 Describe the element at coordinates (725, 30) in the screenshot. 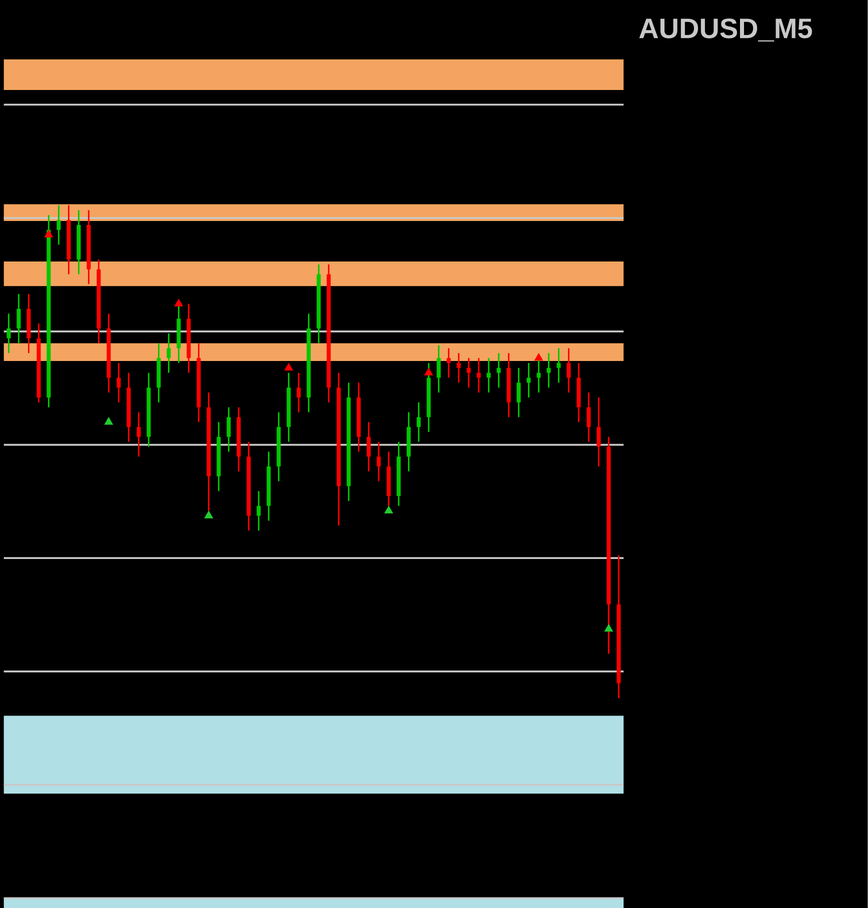

I see `text: AUDUSD_M5` at that location.